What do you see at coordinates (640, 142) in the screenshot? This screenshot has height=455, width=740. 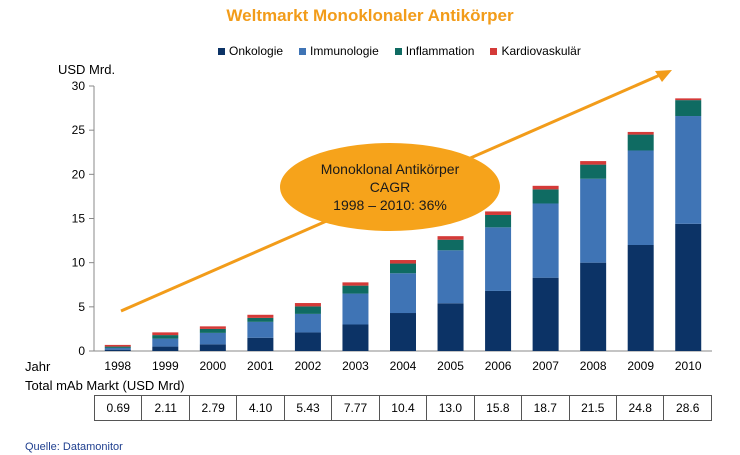 I see `bar-segment-inflammation-2009` at bounding box center [640, 142].